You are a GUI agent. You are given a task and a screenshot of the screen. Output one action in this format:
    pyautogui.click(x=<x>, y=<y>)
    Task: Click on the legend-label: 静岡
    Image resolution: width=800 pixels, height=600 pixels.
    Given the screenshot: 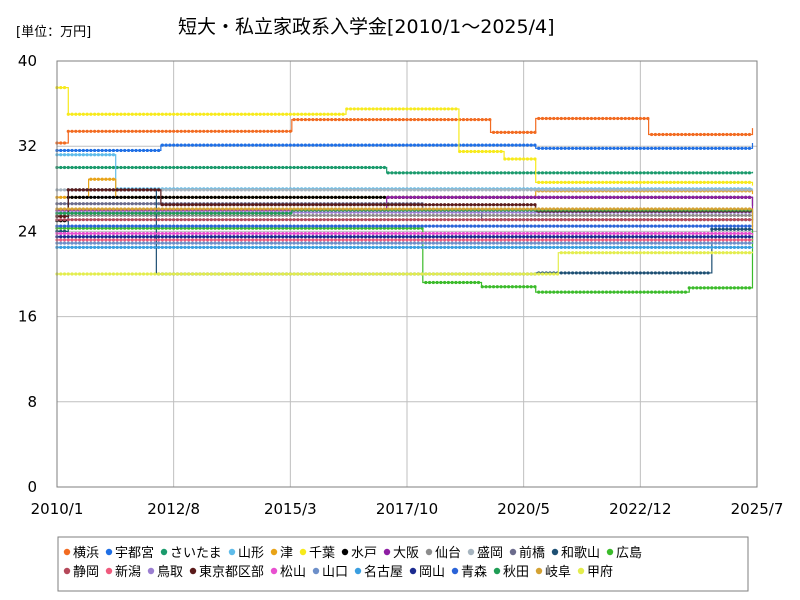 What is the action you would take?
    pyautogui.click(x=86, y=572)
    